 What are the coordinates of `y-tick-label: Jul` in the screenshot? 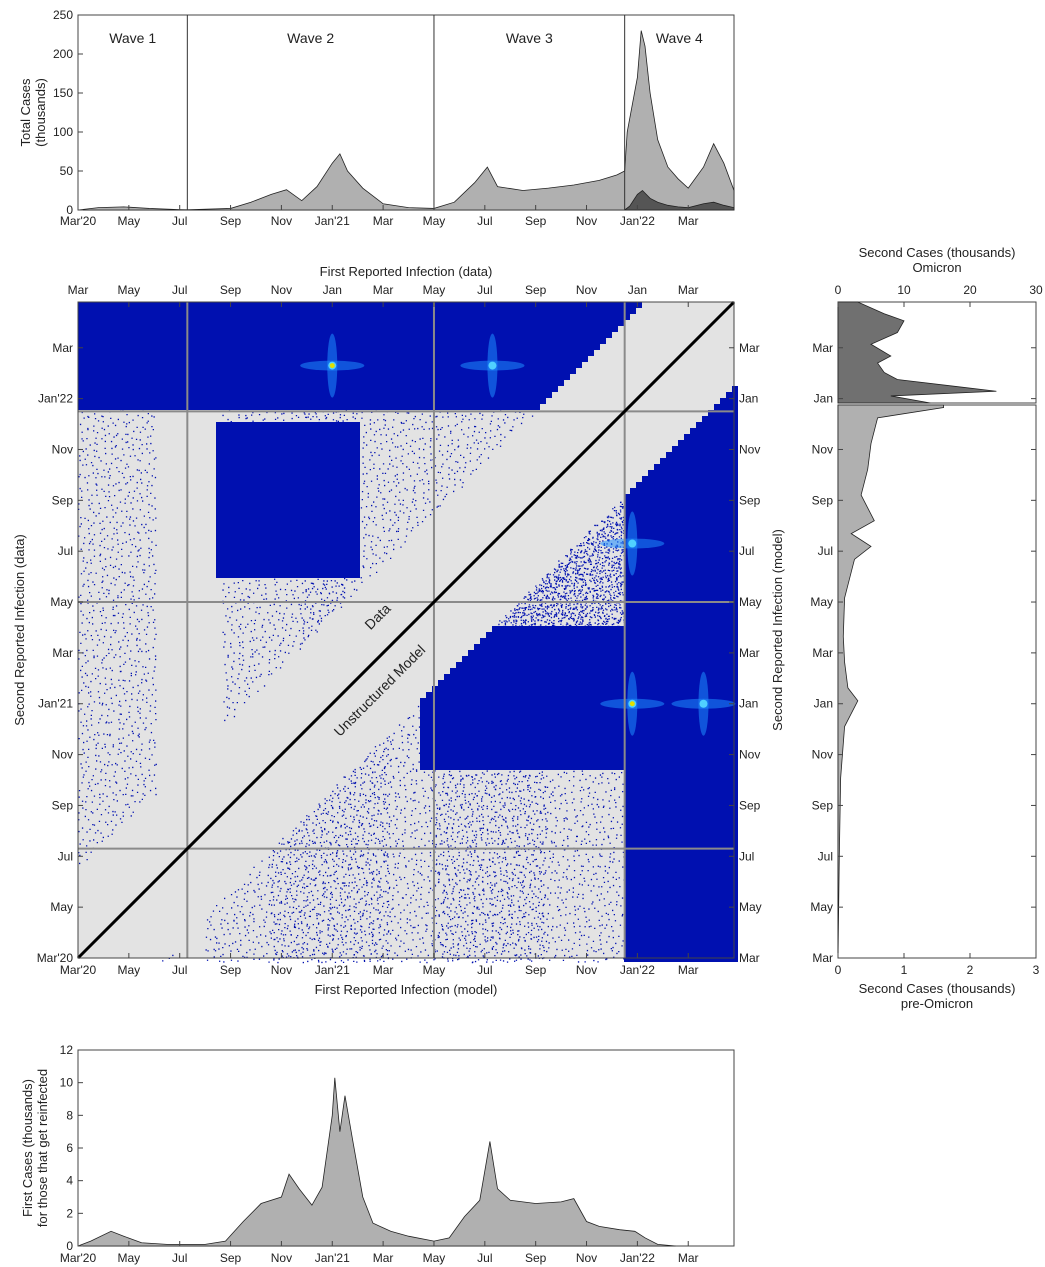 It's located at (825, 551).